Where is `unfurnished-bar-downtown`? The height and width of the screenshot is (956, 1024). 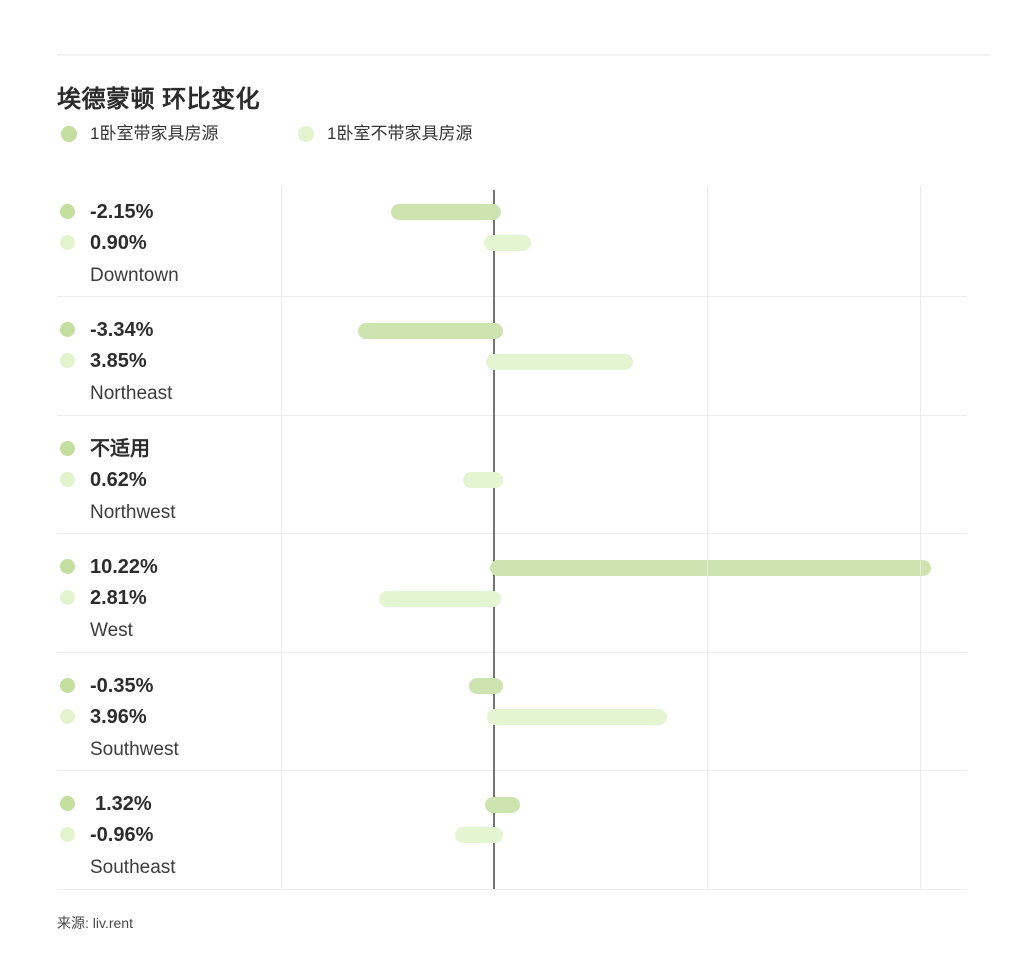 unfurnished-bar-downtown is located at coordinates (507, 243).